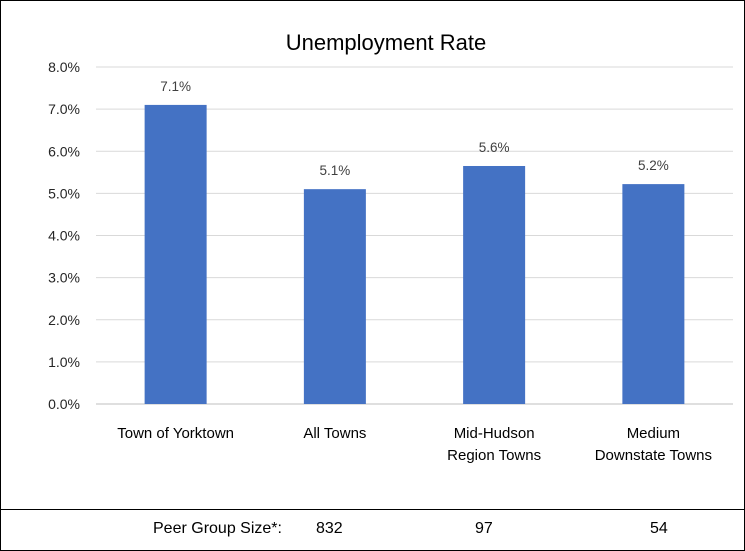 This screenshot has width=745, height=551. What do you see at coordinates (329, 528) in the screenshot?
I see `peer-group-value-all-towns: 832` at bounding box center [329, 528].